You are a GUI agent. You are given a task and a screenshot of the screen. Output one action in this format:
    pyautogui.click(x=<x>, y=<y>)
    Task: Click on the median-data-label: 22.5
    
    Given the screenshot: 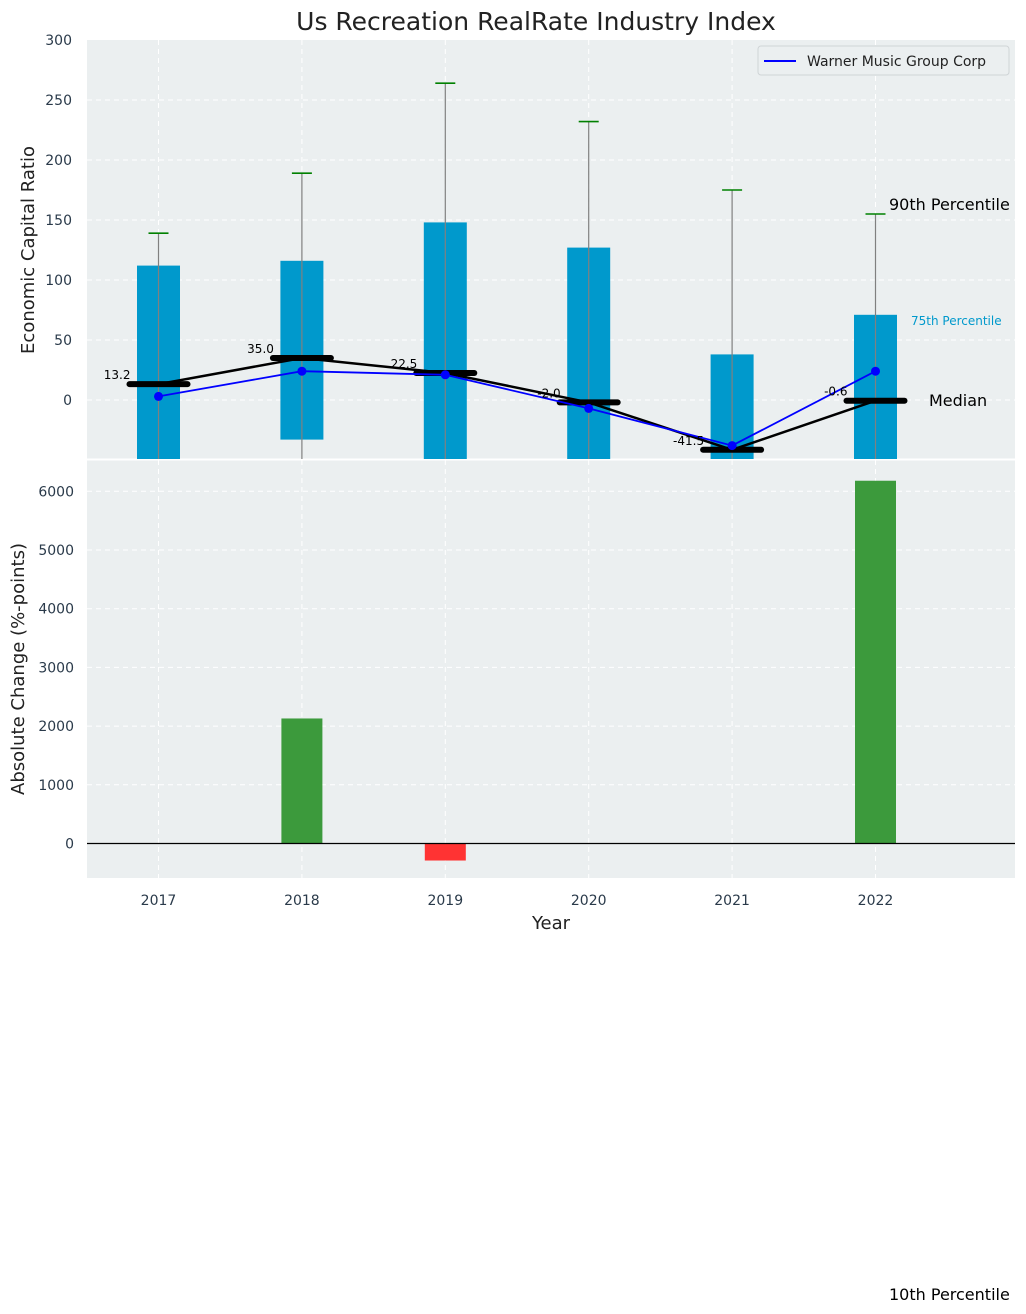 What is the action you would take?
    pyautogui.click(x=404, y=364)
    